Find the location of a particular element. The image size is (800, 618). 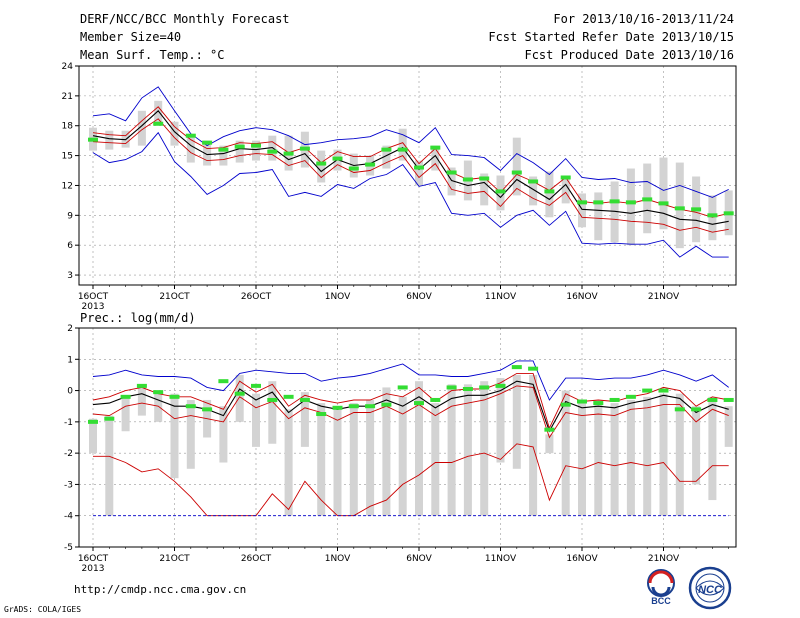

precip-xtick-year: 2013 is located at coordinates (93, 569).